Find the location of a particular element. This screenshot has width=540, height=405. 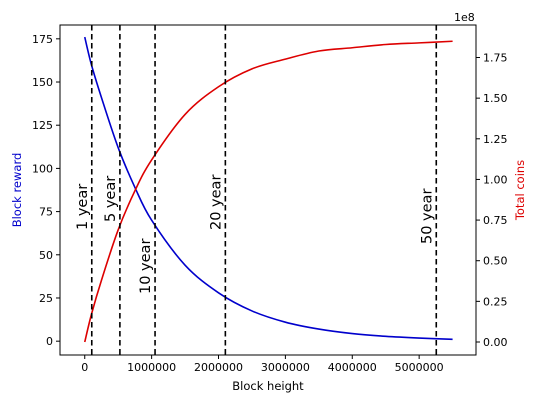

y-left-tick-label: 25 is located at coordinates (46, 298).